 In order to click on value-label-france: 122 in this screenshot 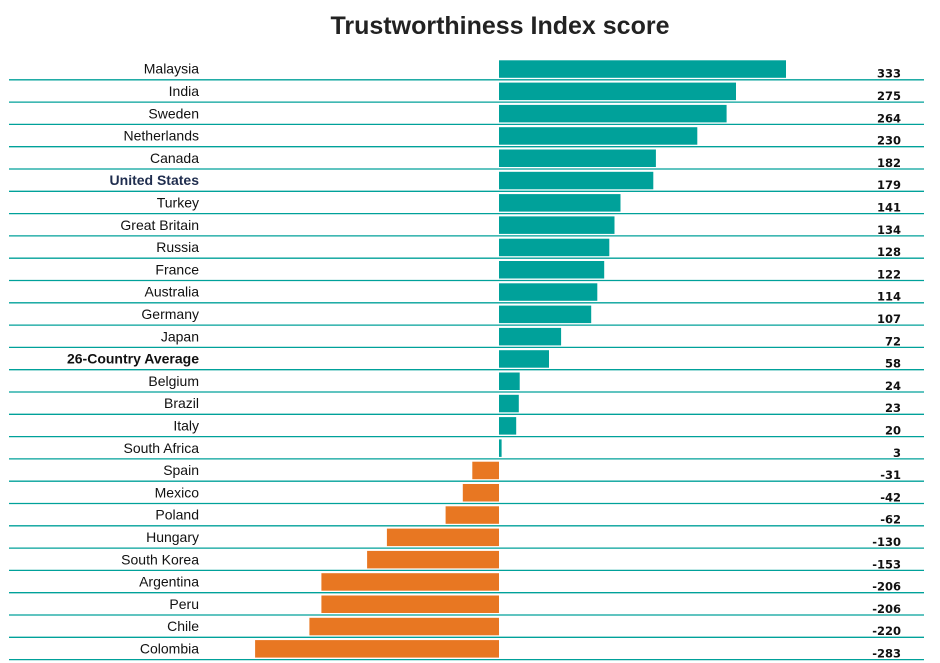, I will do `click(889, 274)`.